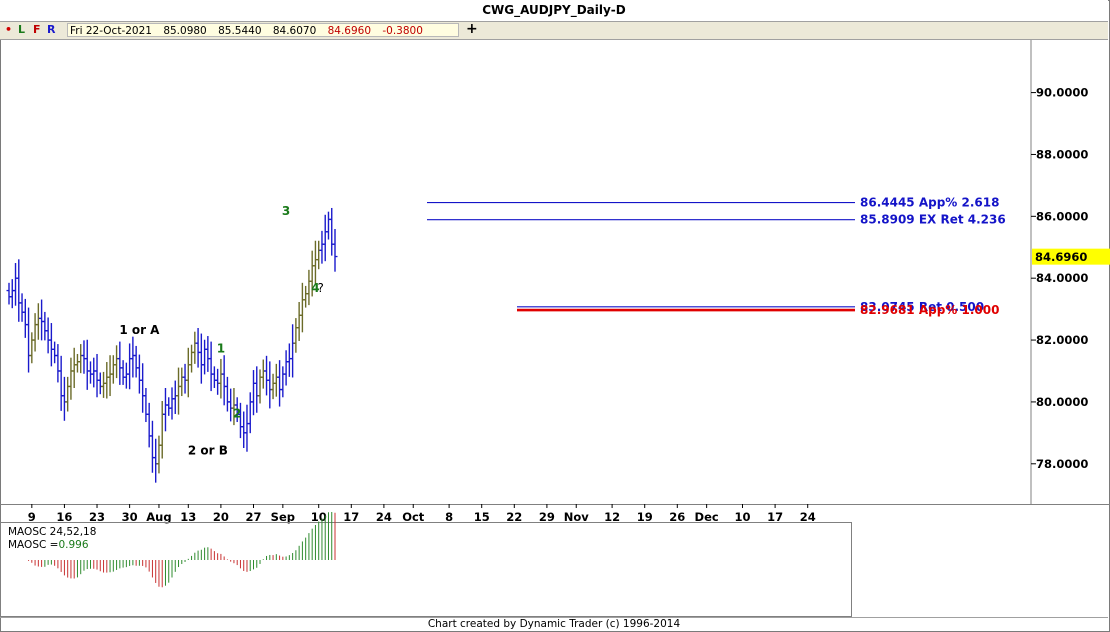  I want to click on ohlc-low: 84.6070, so click(294, 31).